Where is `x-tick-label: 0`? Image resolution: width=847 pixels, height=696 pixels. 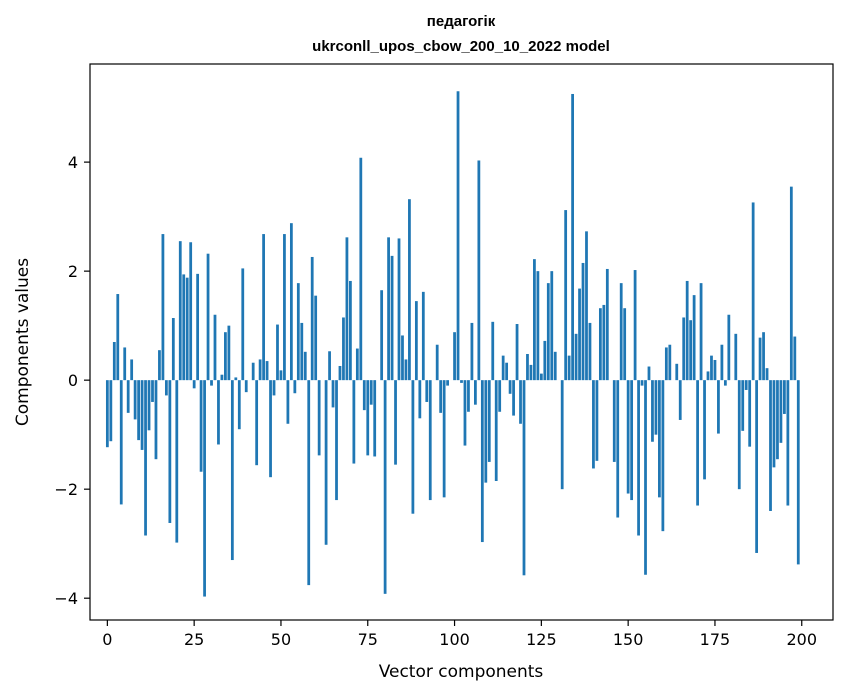
x-tick-label: 0 is located at coordinates (107, 639).